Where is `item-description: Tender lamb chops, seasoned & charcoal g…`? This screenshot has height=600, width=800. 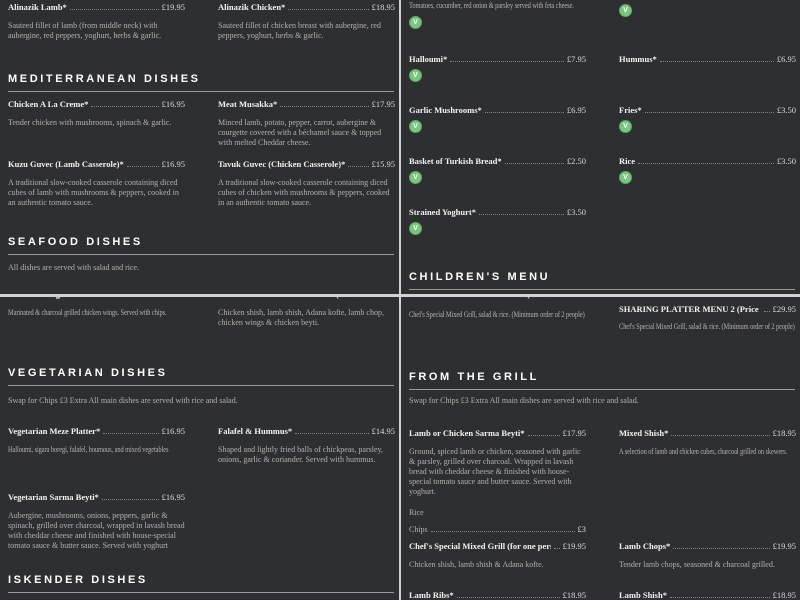 item-description: Tender lamb chops, seasoned & charcoal g… is located at coordinates (697, 564).